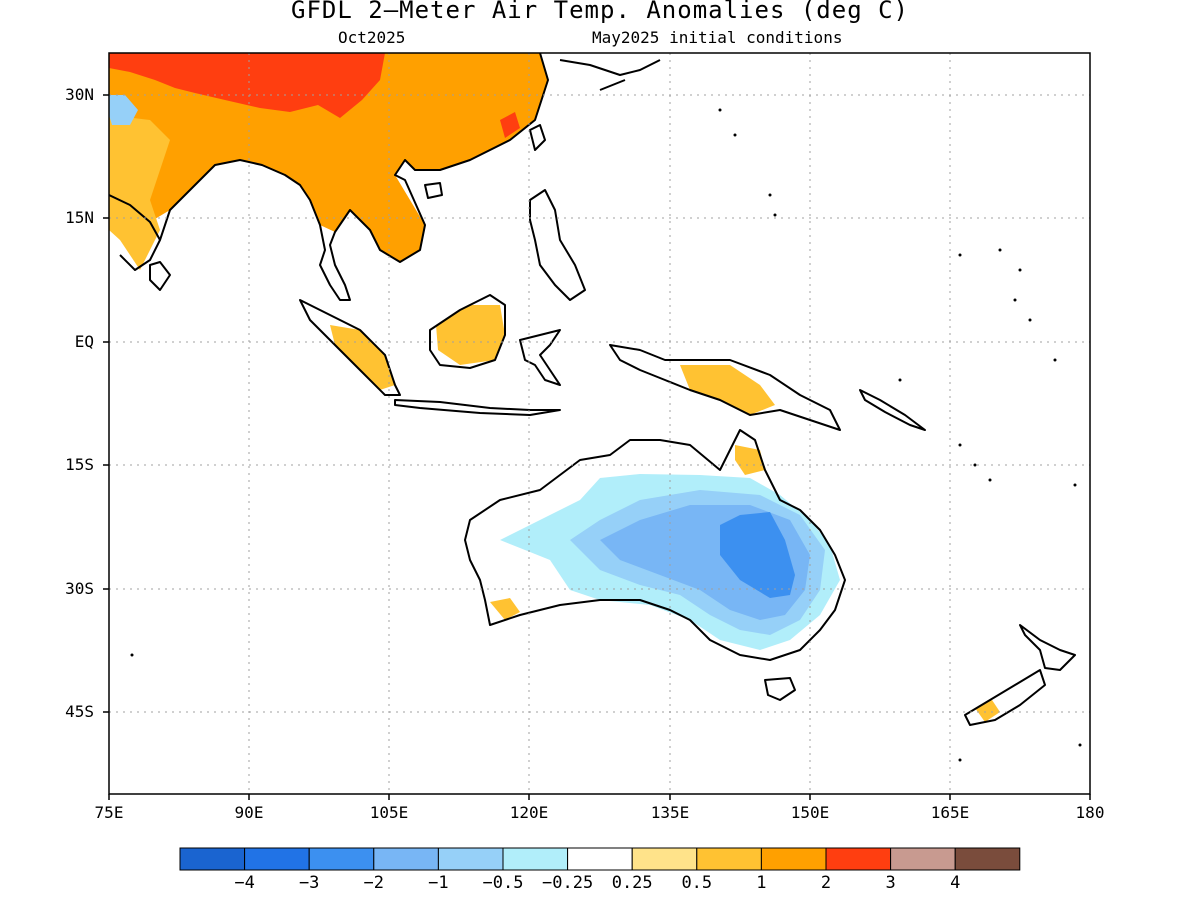 Image resolution: width=1200 pixels, height=900 pixels. Describe the element at coordinates (433, 190) in the screenshot. I see `coast-hainan` at that location.